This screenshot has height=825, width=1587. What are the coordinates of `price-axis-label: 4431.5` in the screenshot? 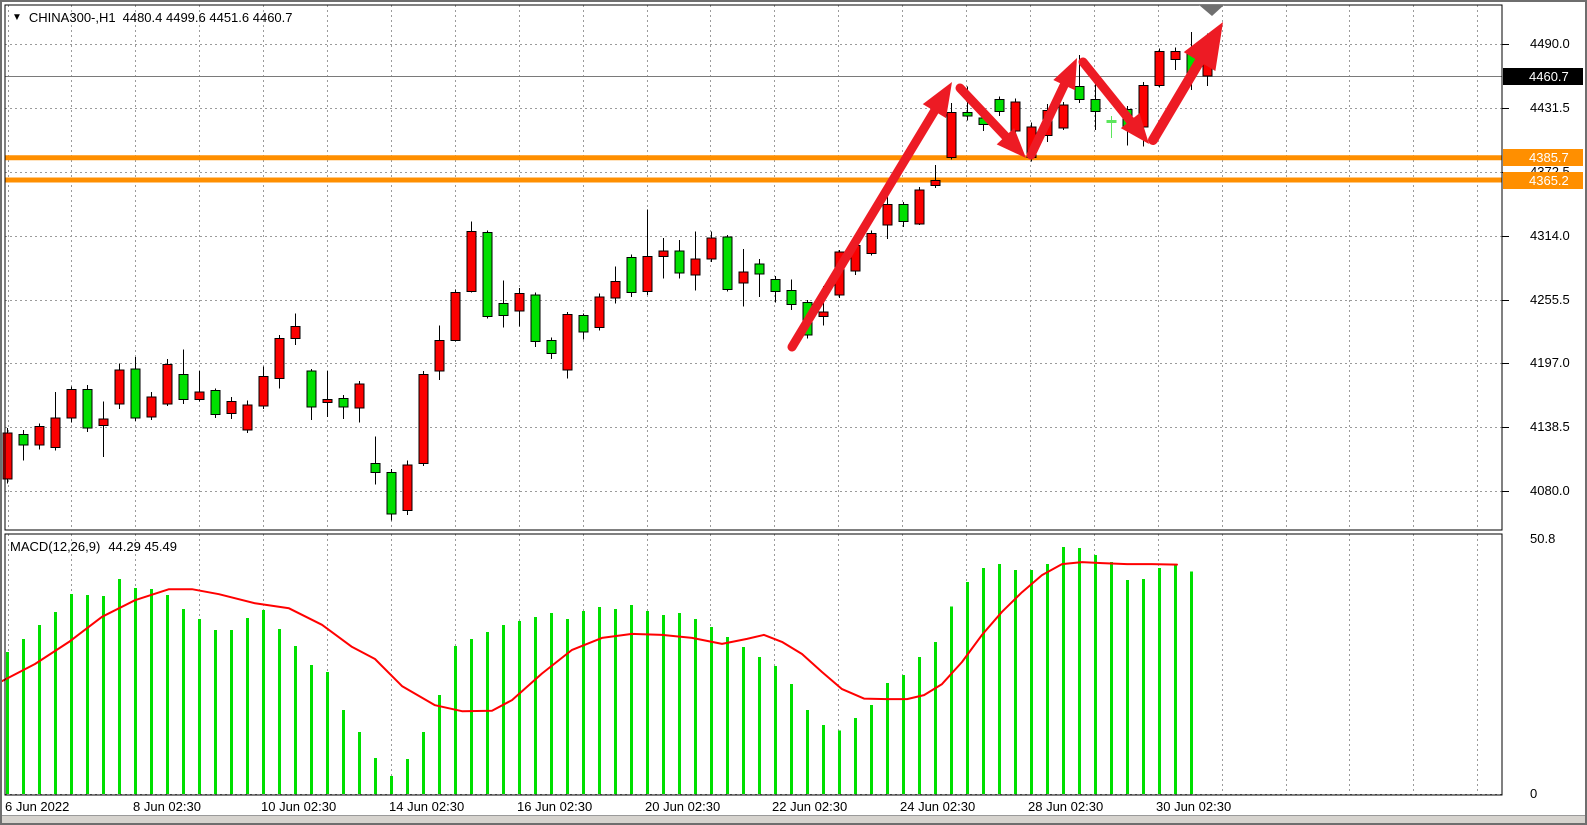 It's located at (1550, 107).